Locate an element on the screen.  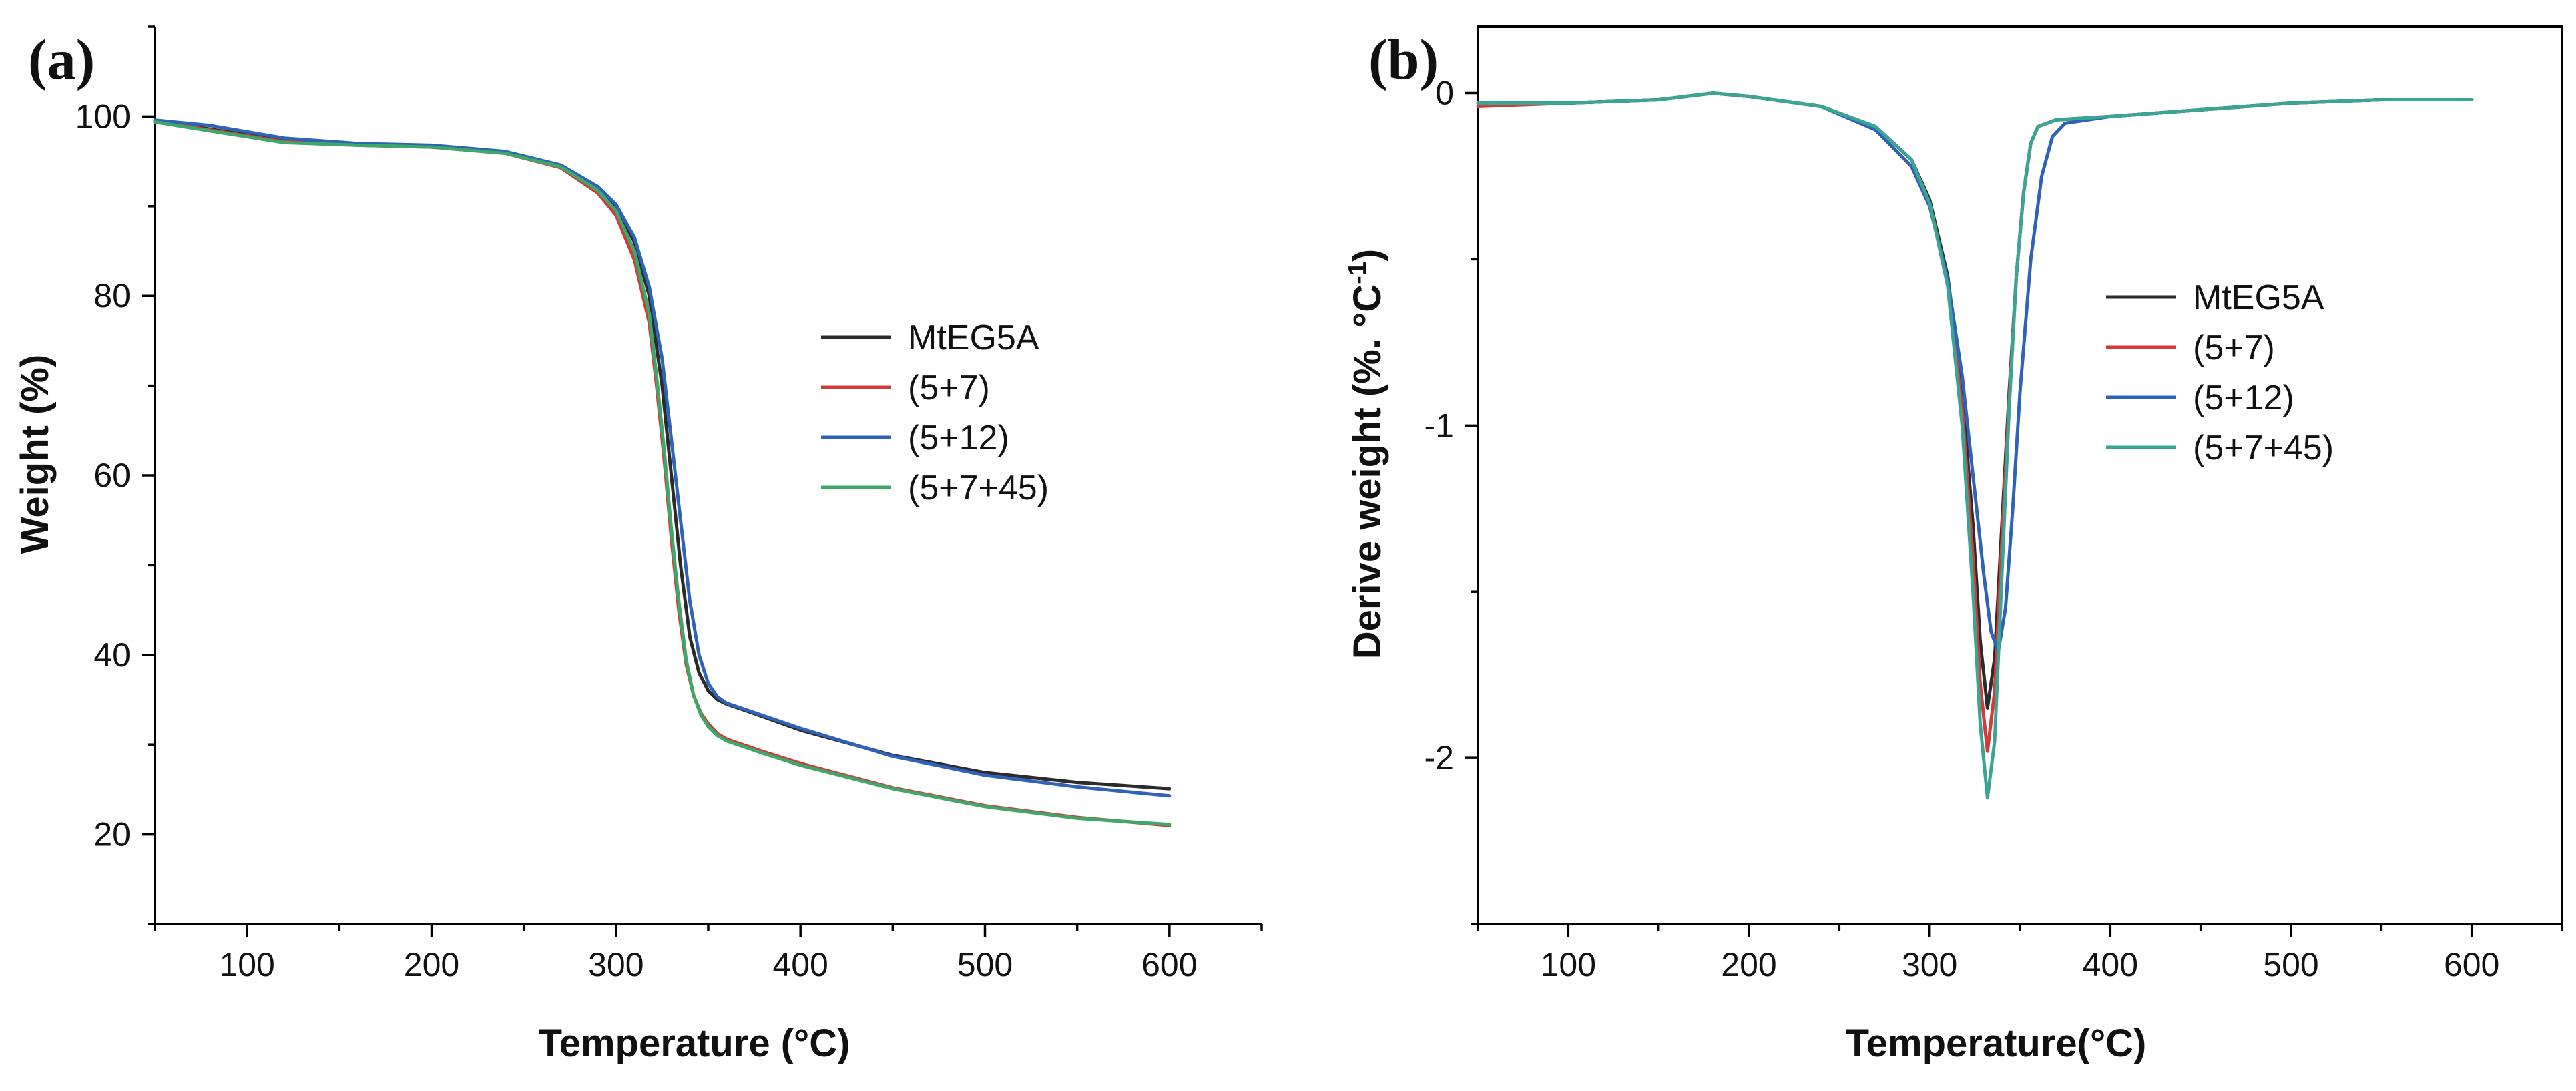
y-tick-label-a: 20 is located at coordinates (112, 835).